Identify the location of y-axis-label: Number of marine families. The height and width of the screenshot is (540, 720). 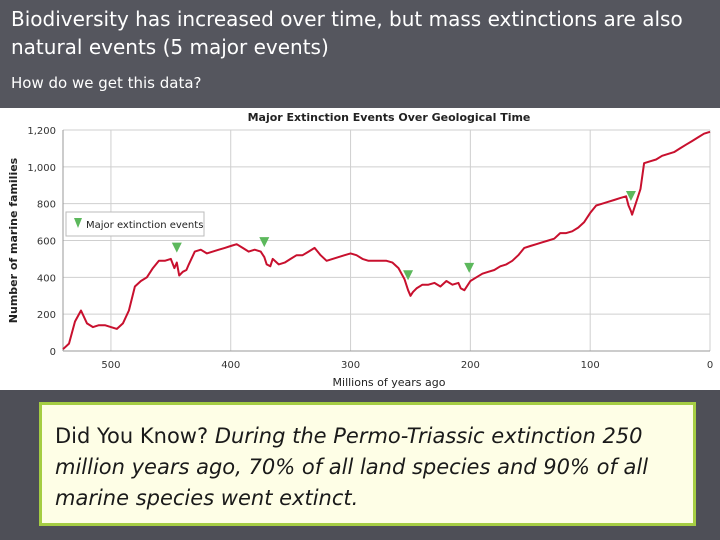
(13, 240).